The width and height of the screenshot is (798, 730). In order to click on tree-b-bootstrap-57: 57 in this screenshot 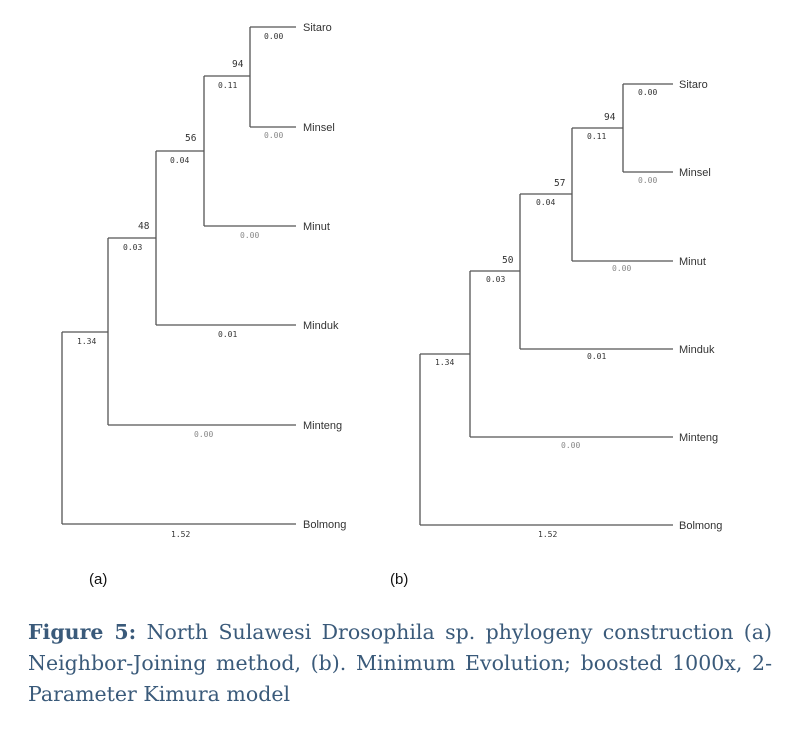, I will do `click(559, 183)`.